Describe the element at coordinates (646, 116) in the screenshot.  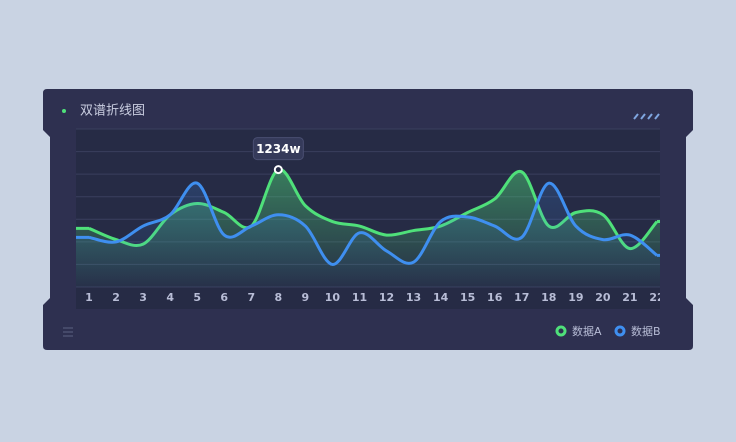
I see `decor-slashes` at that location.